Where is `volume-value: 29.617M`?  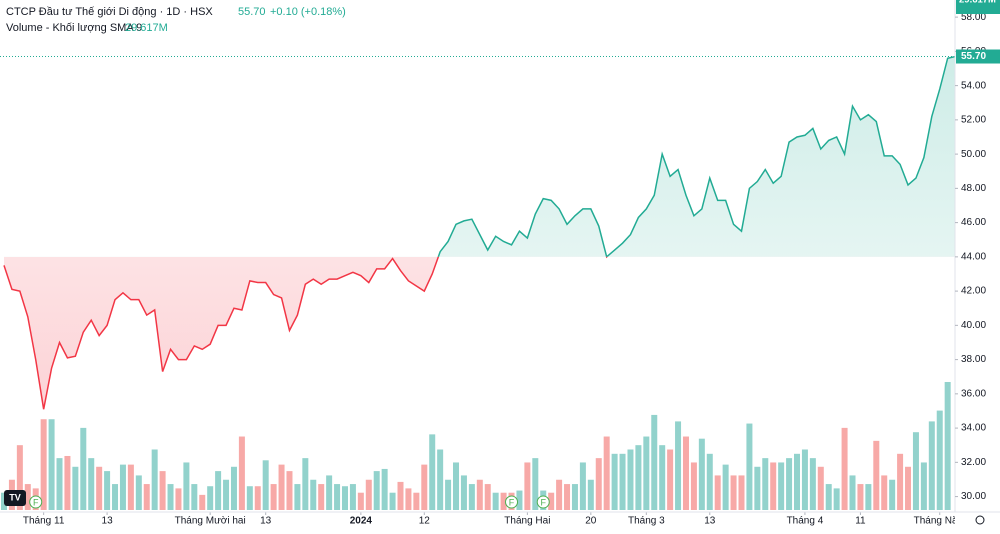 volume-value: 29.617M is located at coordinates (146, 28).